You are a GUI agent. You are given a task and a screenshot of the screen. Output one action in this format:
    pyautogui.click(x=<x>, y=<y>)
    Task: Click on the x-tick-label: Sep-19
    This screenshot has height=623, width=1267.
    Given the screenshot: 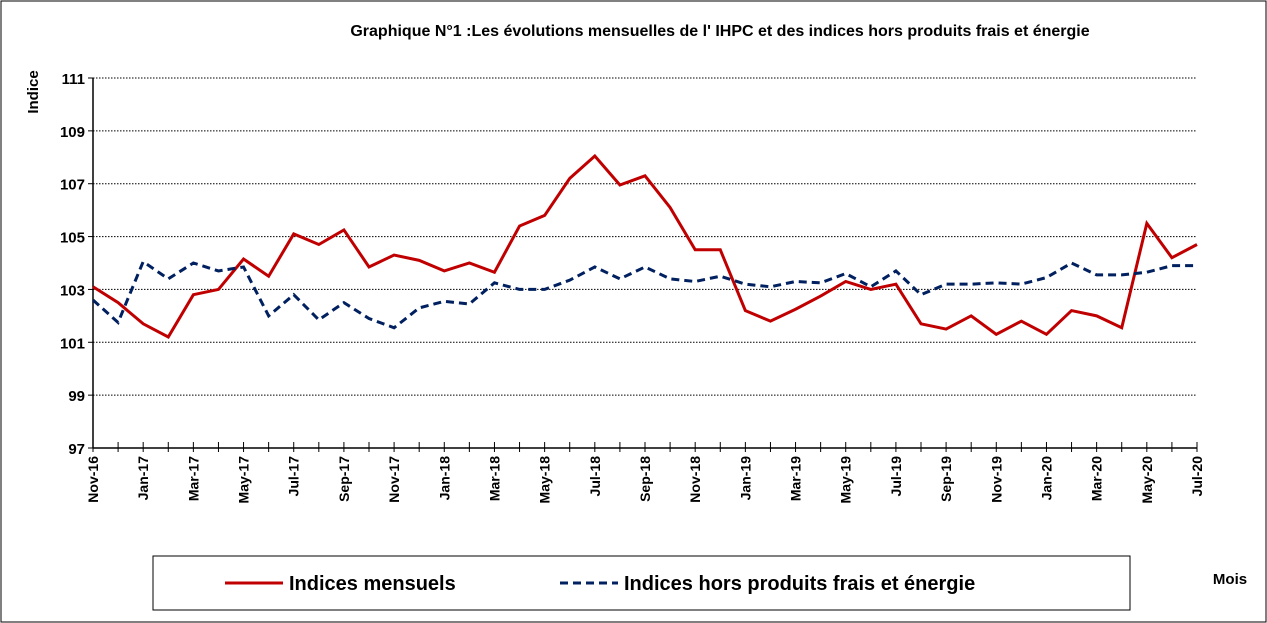 What is the action you would take?
    pyautogui.click(x=946, y=479)
    